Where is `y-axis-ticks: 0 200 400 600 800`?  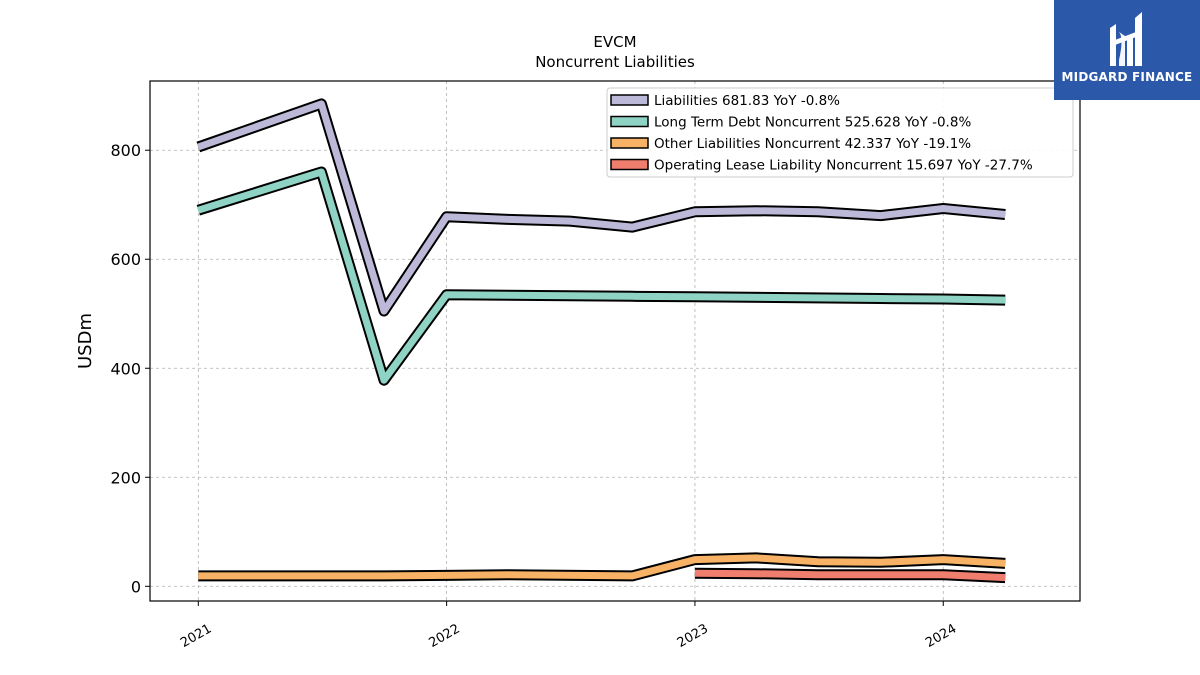
y-axis-ticks: 0 200 400 600 800 is located at coordinates (130, 368).